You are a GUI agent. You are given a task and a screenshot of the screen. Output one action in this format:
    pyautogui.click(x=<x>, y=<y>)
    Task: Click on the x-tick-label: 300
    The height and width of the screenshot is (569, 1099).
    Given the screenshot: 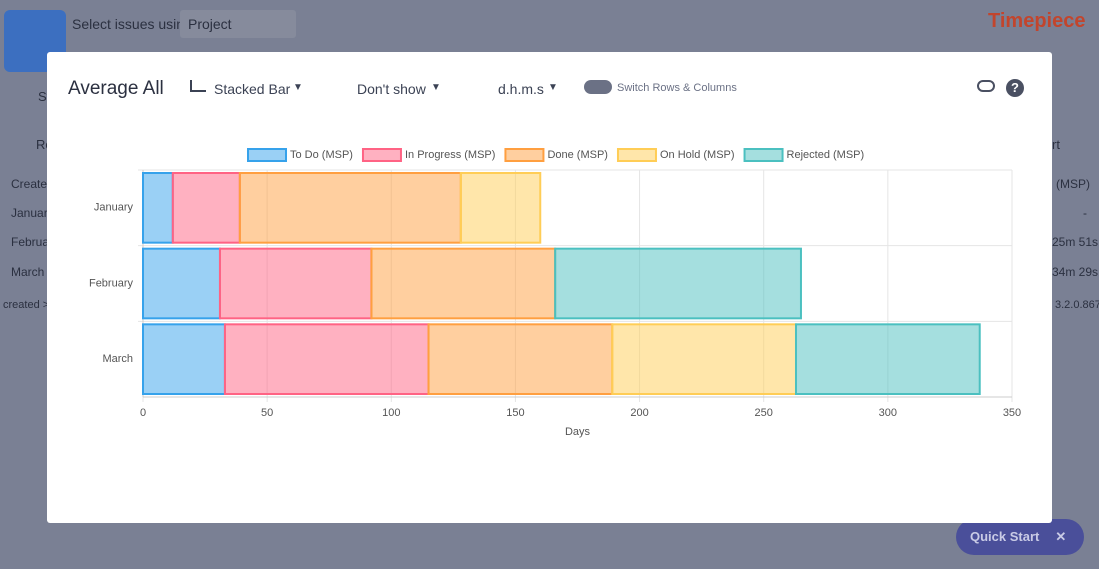 What is the action you would take?
    pyautogui.click(x=888, y=413)
    